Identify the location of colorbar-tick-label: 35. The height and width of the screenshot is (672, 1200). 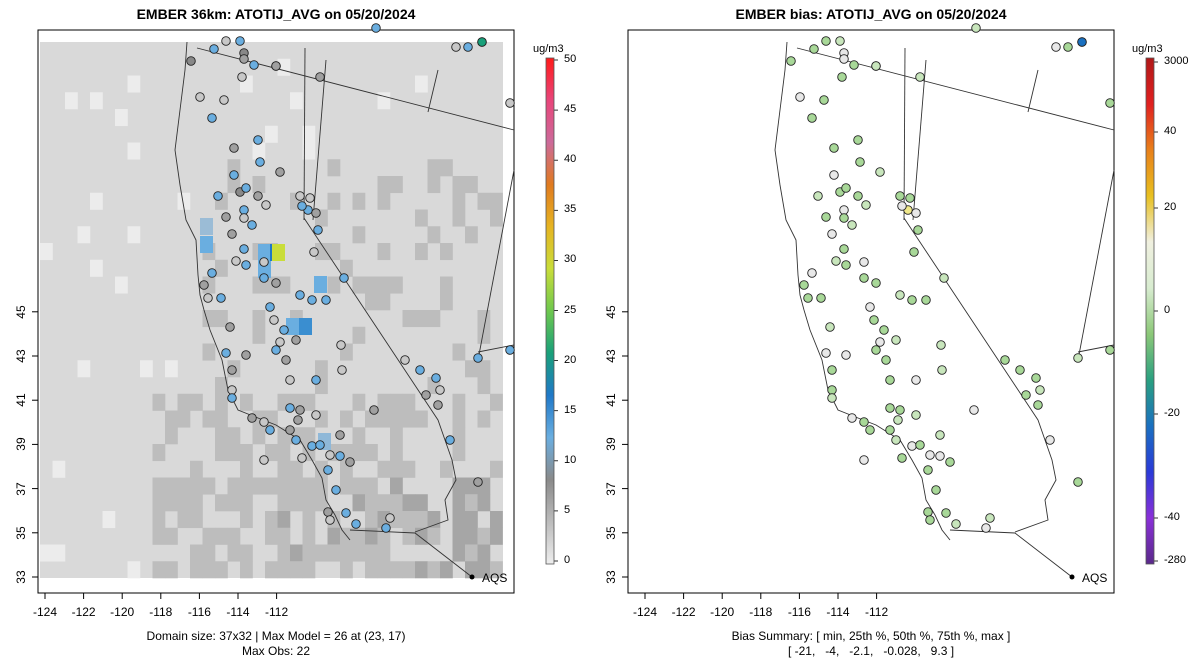
(570, 209).